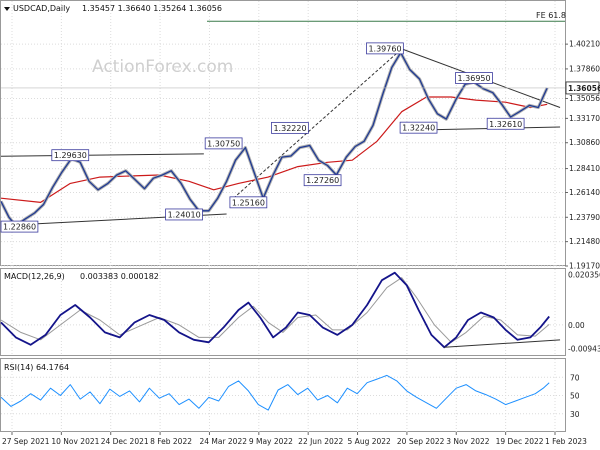 This screenshot has width=600, height=450. What do you see at coordinates (551, 15) in the screenshot?
I see `fib-label: FE 61.8` at bounding box center [551, 15].